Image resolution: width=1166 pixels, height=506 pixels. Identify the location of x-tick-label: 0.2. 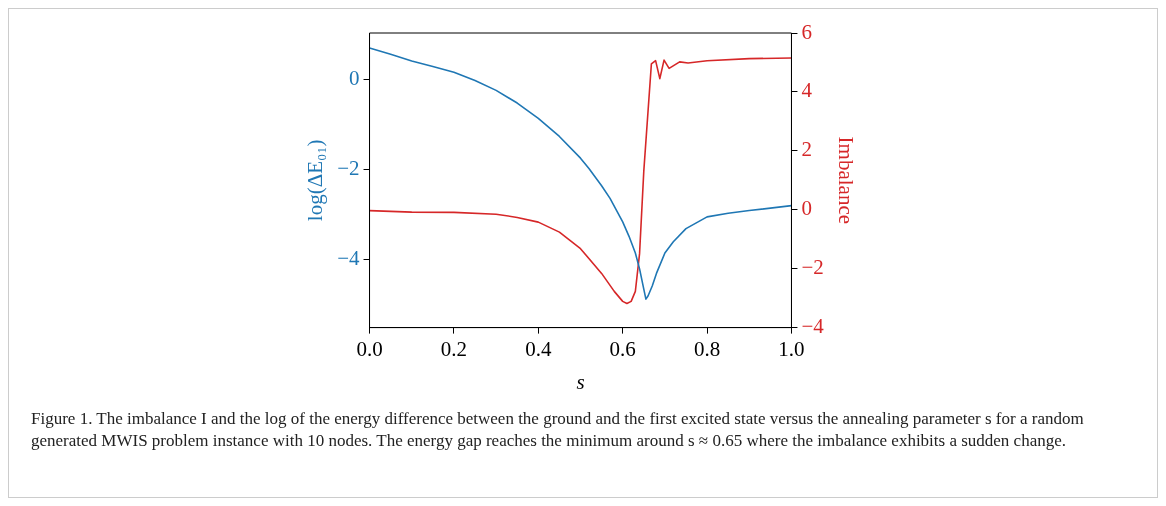
(454, 348).